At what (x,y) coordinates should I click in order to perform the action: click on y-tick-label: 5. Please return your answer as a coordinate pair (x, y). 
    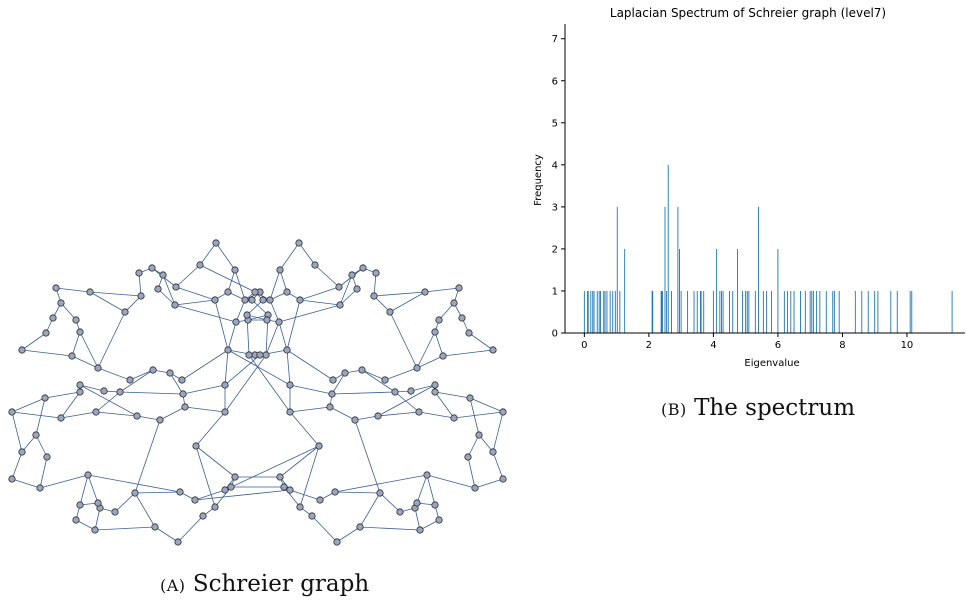
    Looking at the image, I should click on (555, 123).